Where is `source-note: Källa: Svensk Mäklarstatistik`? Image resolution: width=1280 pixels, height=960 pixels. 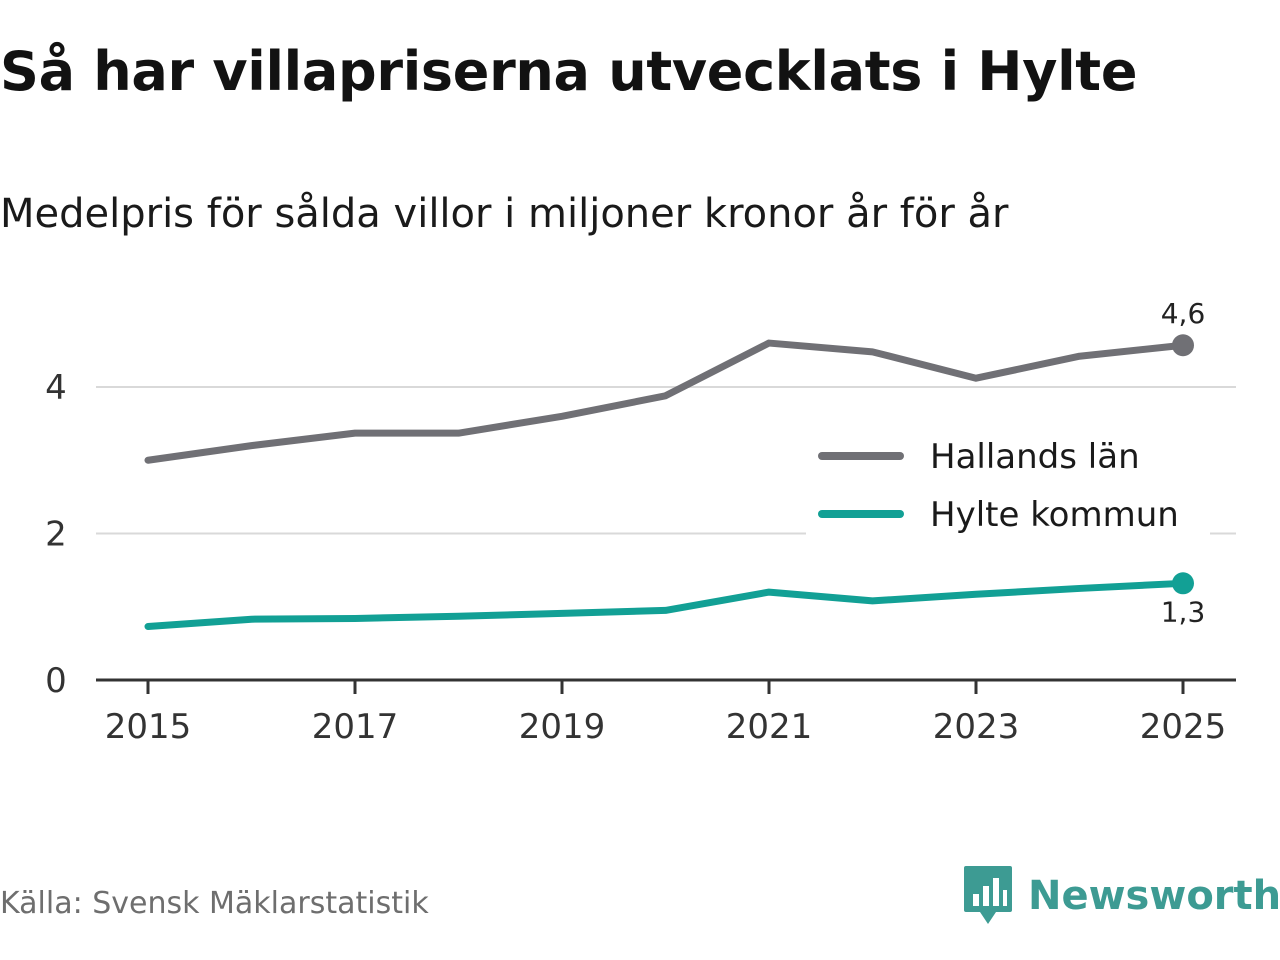
source-note: Källa: Svensk Mäklarstatistik is located at coordinates (214, 903).